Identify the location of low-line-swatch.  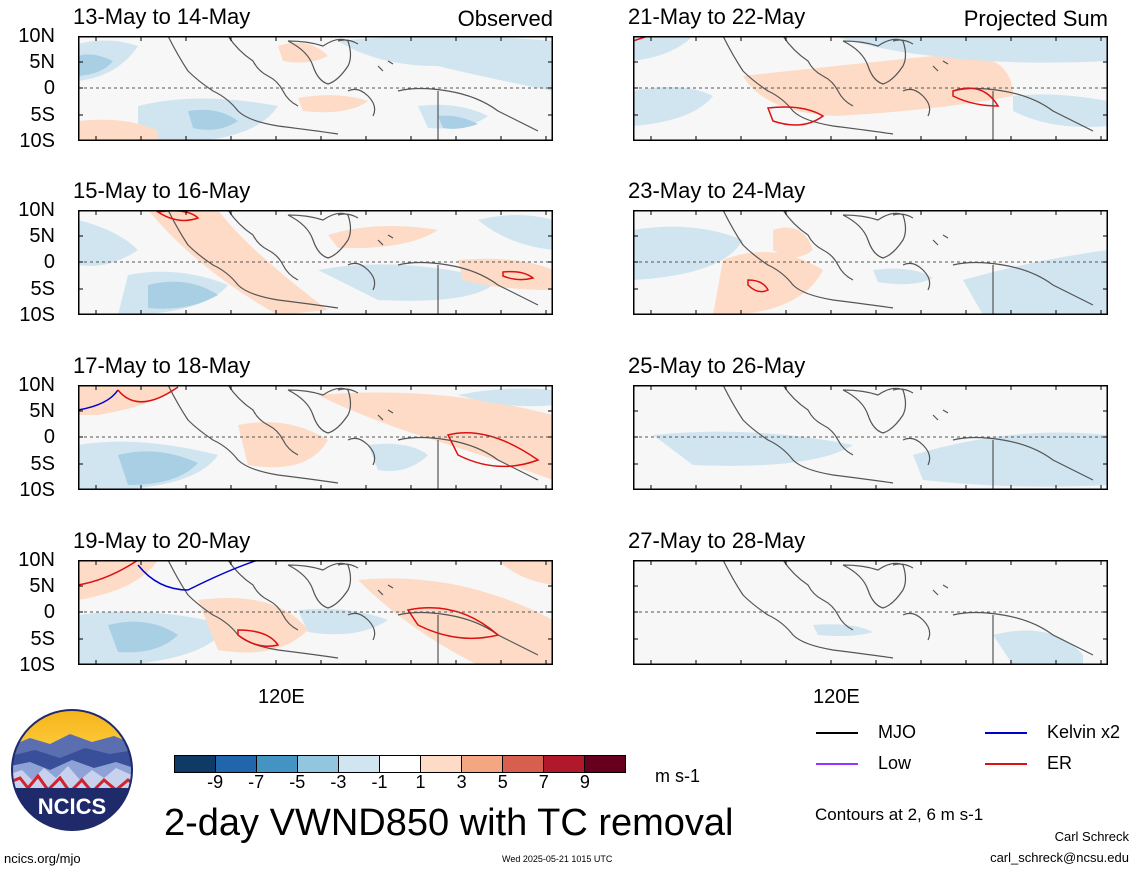
(837, 763).